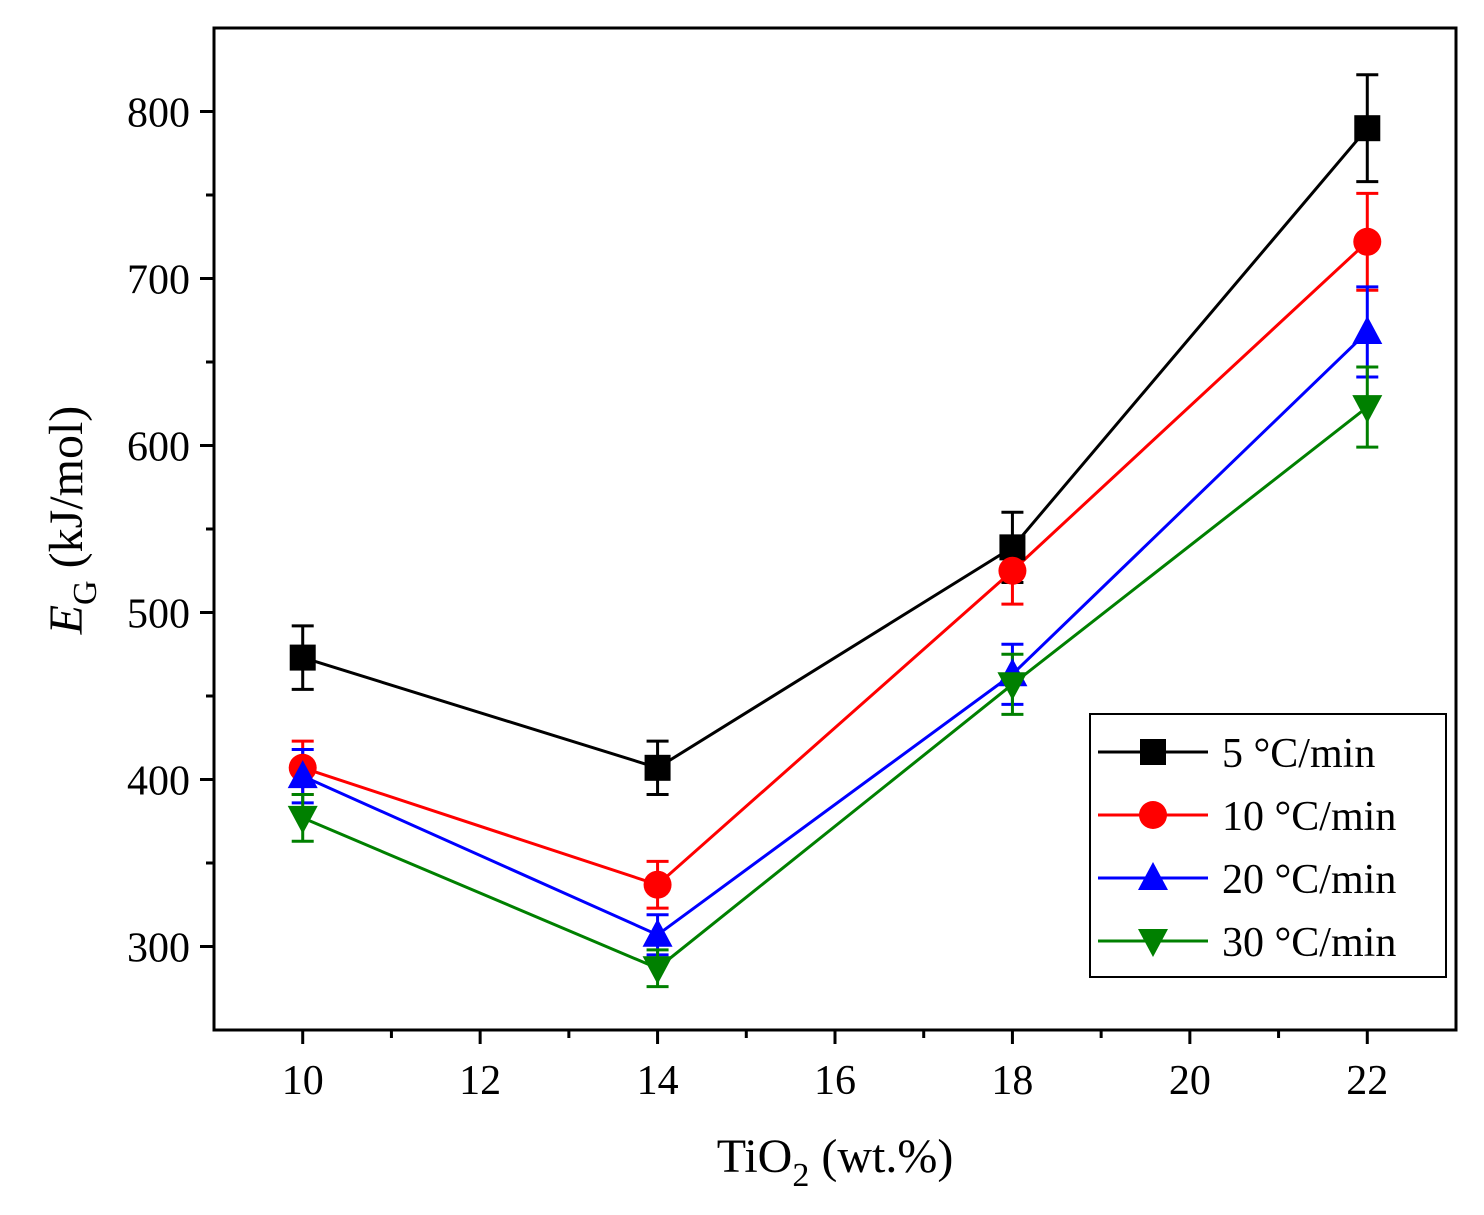 This screenshot has height=1215, width=1484. I want to click on x-tick-label-3: 16, so click(835, 1081).